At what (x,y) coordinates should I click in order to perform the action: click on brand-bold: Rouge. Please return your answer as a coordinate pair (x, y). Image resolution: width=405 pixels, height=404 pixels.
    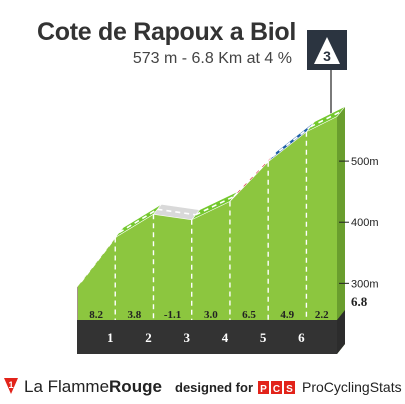
    Looking at the image, I should click on (135, 386).